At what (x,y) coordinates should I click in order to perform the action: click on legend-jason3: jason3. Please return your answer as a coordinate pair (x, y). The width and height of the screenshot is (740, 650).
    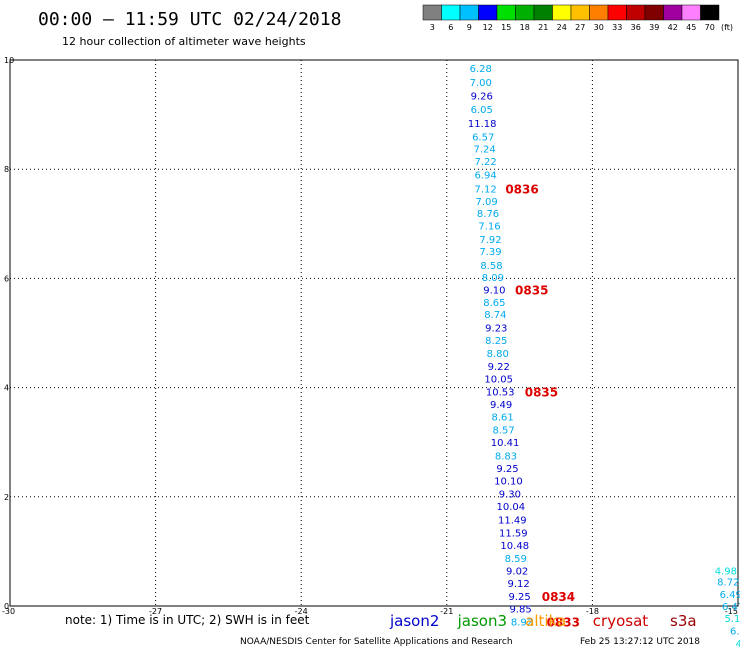
    Looking at the image, I should click on (482, 621).